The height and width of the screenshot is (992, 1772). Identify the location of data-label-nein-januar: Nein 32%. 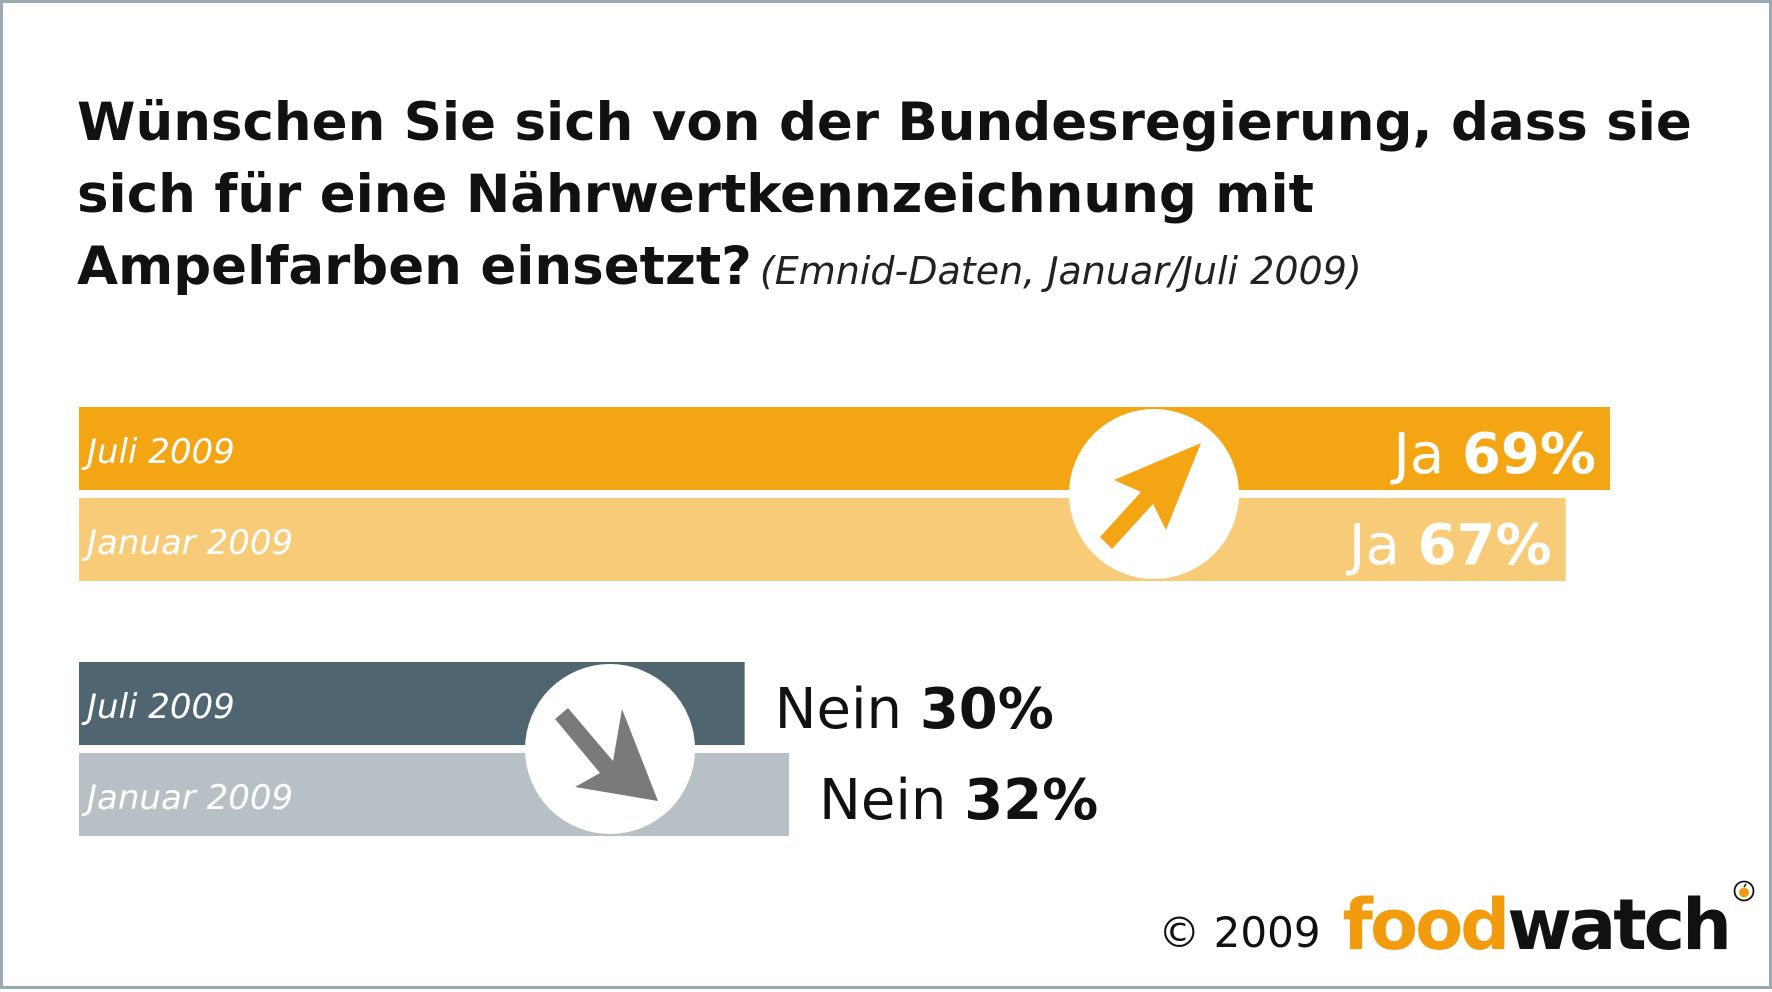
(958, 800).